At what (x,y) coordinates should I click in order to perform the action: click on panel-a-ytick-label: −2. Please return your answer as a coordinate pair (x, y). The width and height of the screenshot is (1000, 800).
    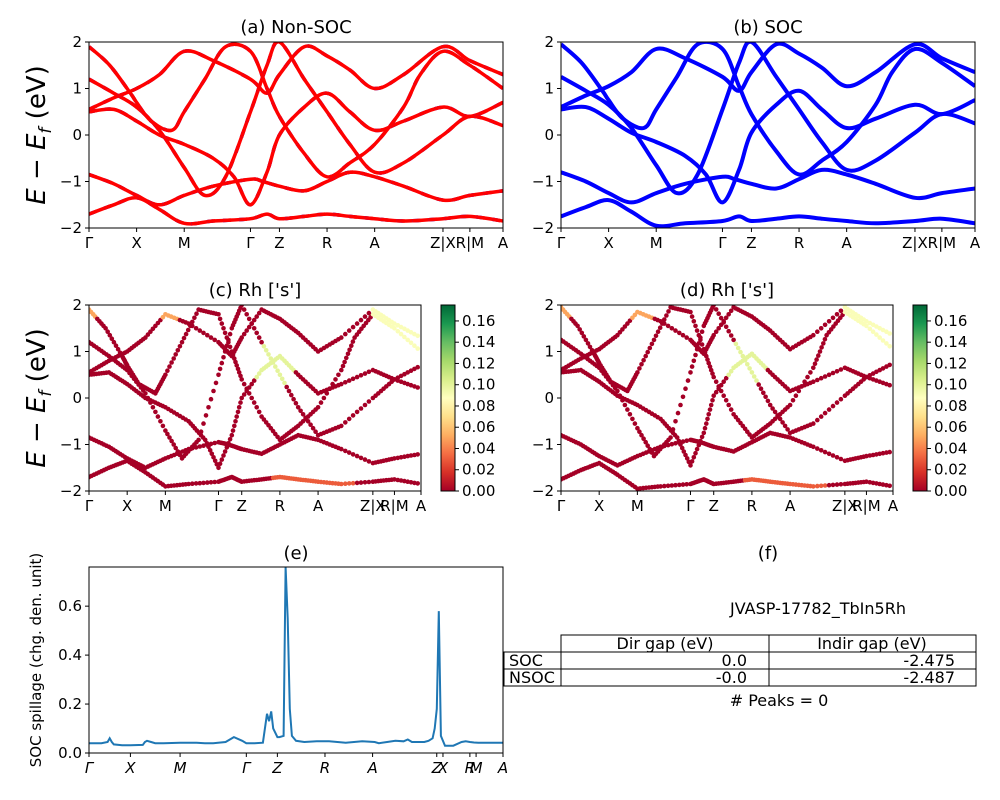
    Looking at the image, I should click on (71, 228).